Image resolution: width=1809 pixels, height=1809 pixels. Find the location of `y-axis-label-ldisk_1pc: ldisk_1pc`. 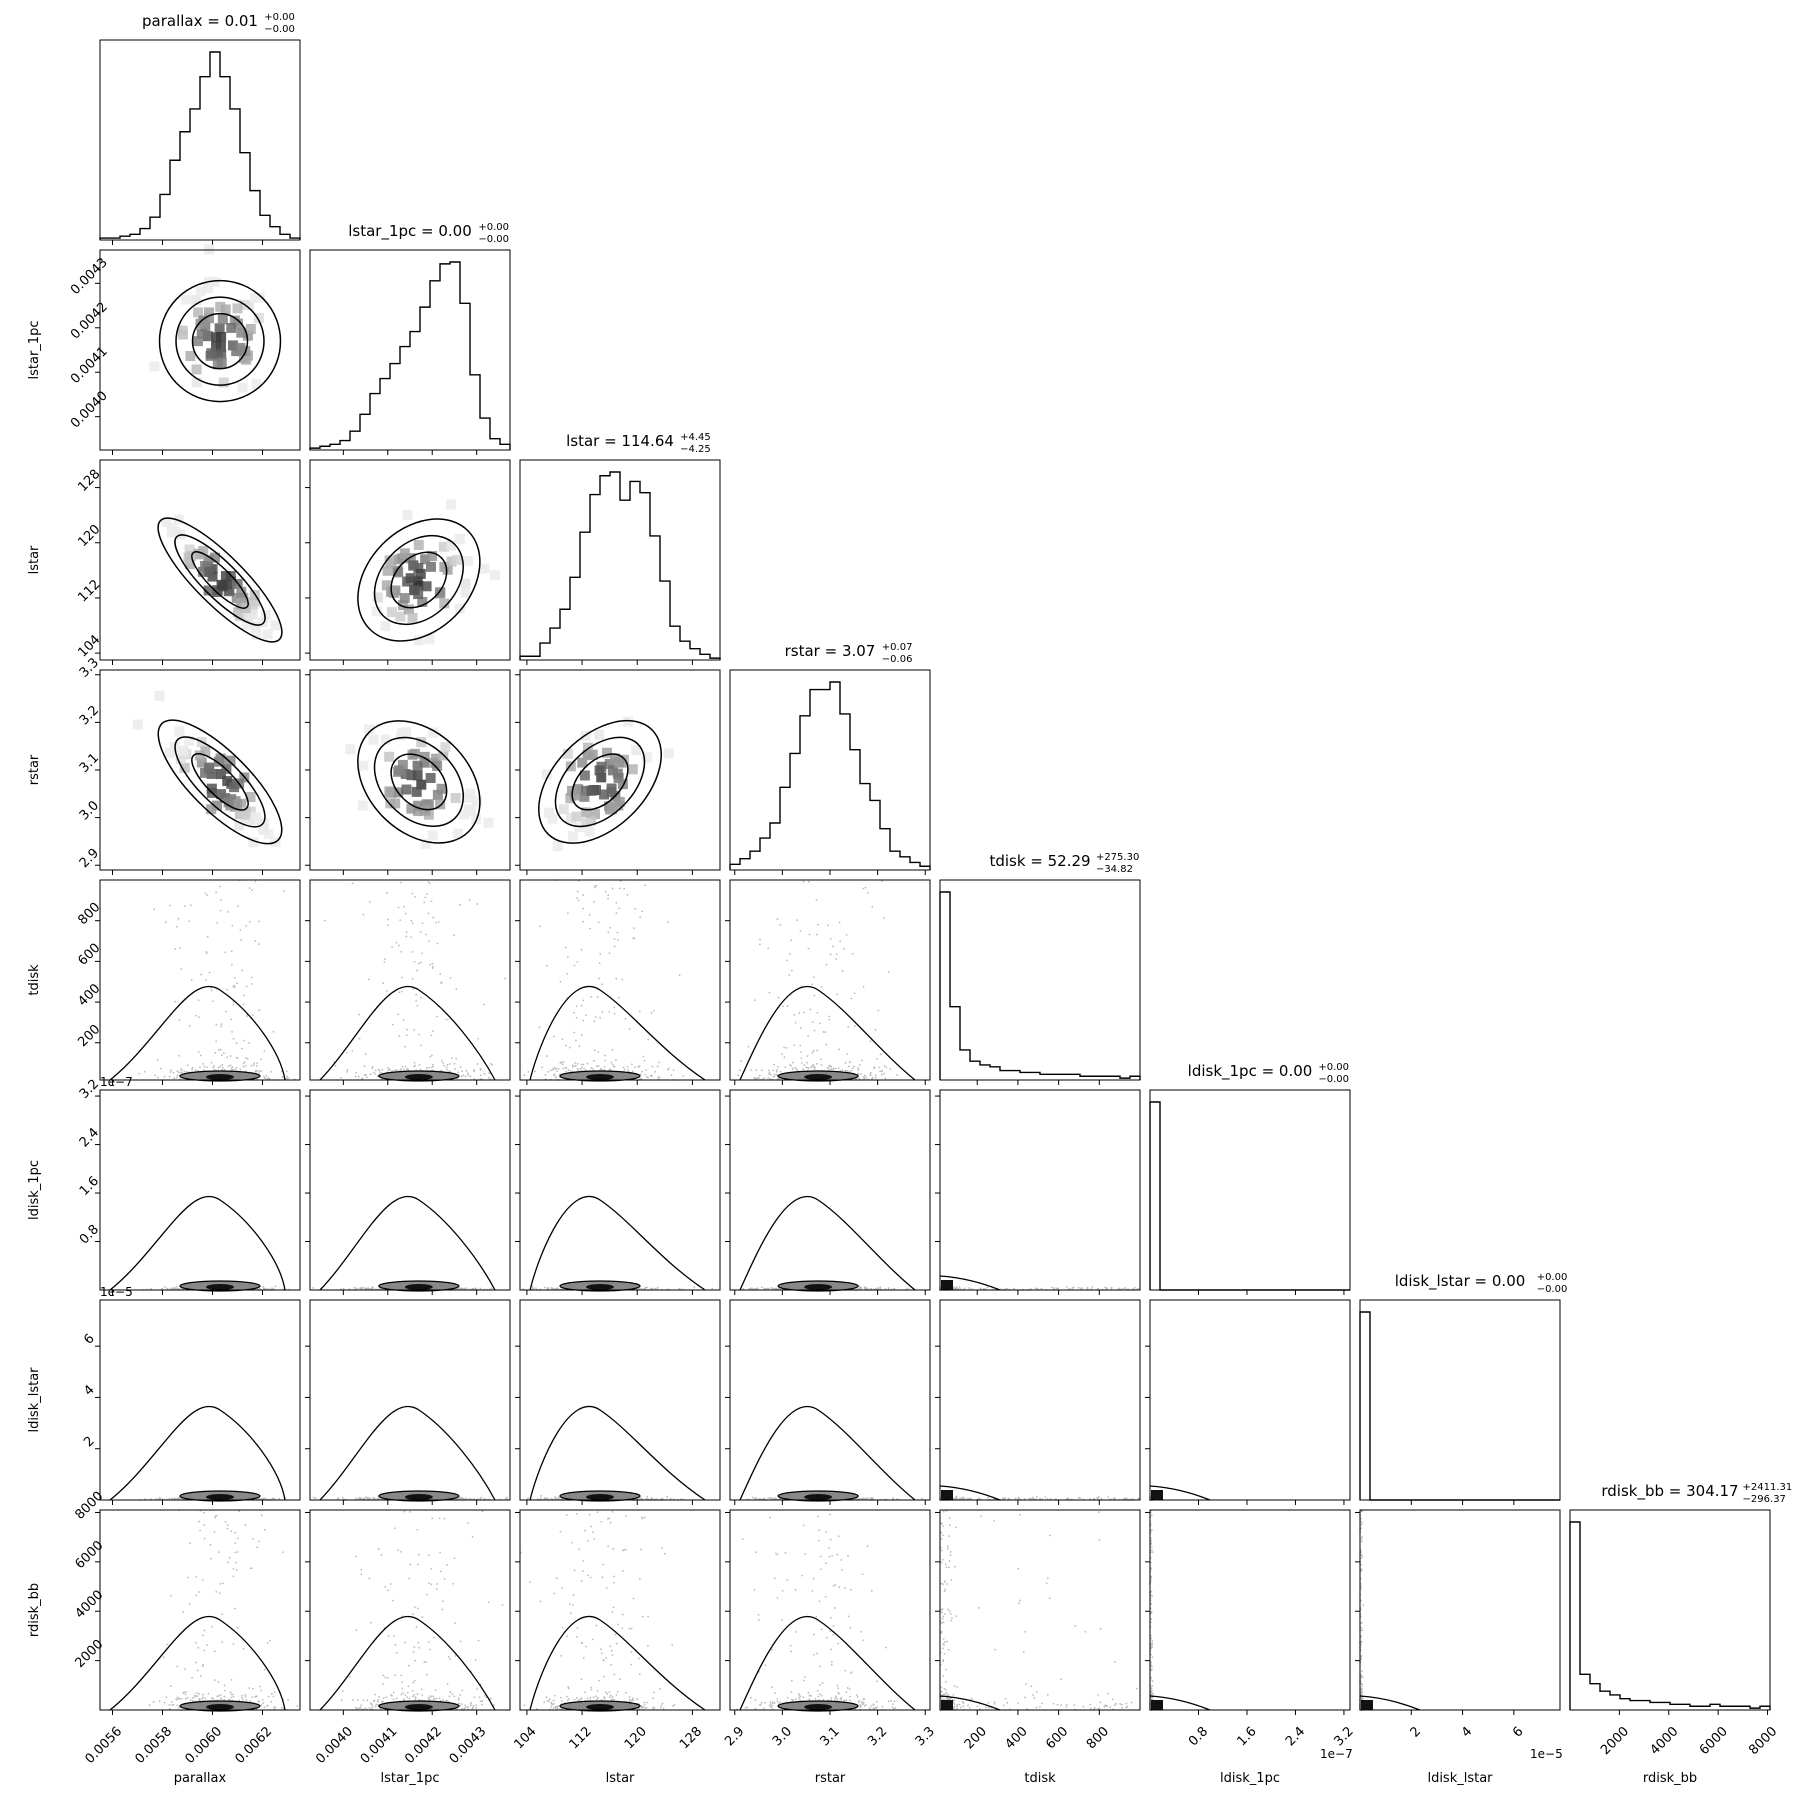

y-axis-label-ldisk_1pc: ldisk_1pc is located at coordinates (34, 1190).